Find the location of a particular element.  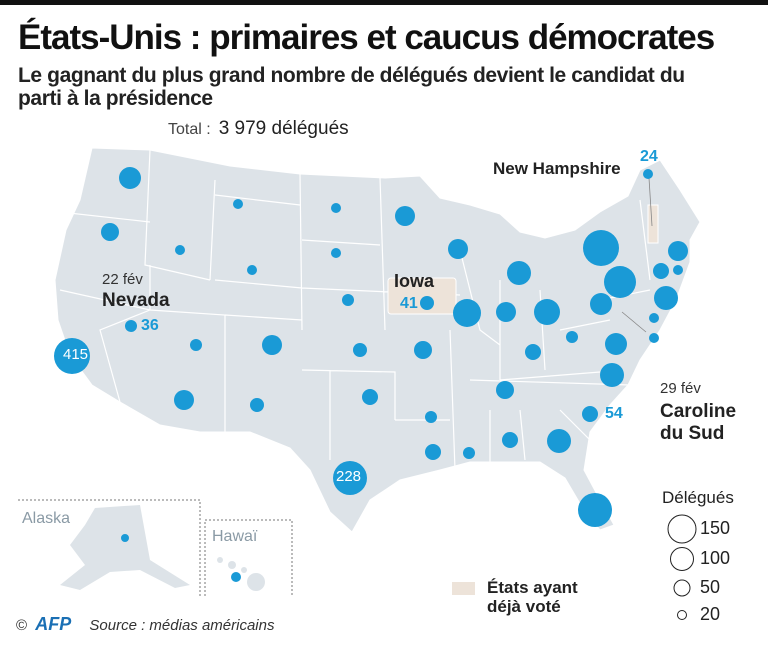

iowa-voted-shape is located at coordinates (422, 296).